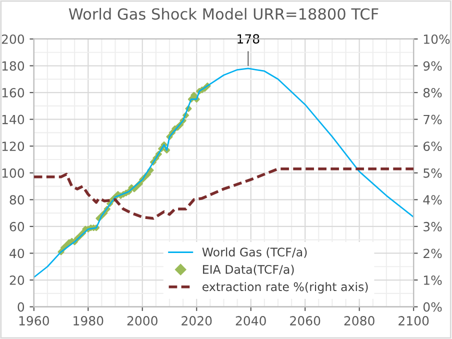  I want to click on y-tick-label: 140, so click(13, 119).